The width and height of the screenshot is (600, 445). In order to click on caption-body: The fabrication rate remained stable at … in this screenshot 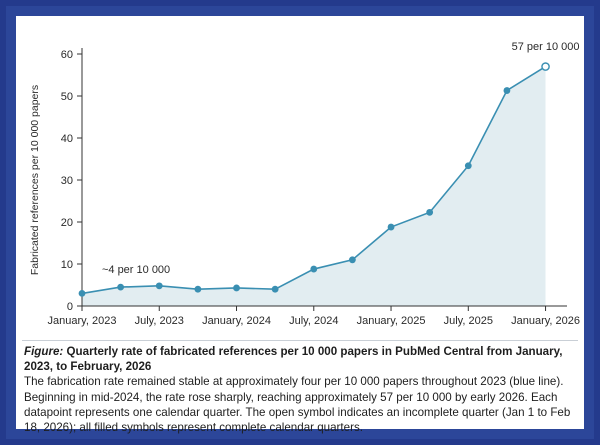, I will do `click(297, 405)`.